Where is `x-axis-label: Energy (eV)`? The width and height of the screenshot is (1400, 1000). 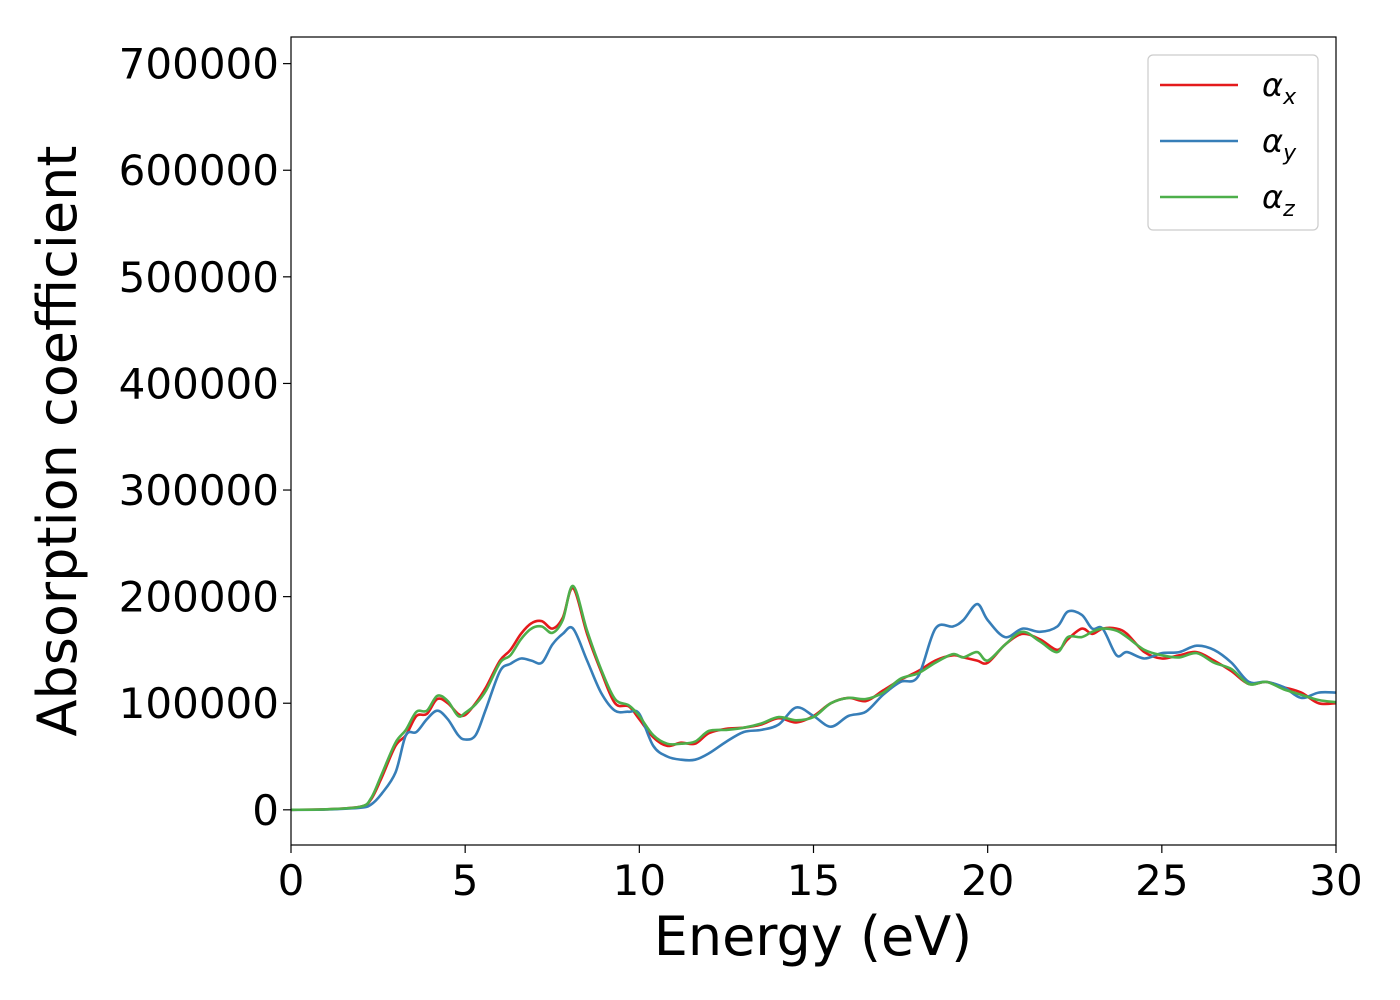
x-axis-label: Energy (eV) is located at coordinates (813, 936).